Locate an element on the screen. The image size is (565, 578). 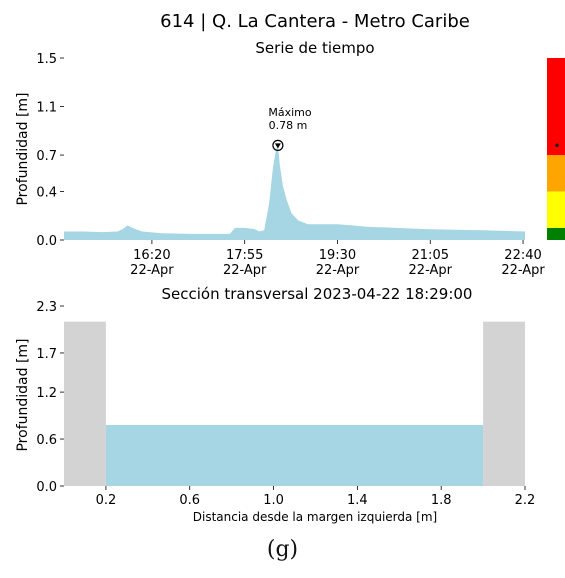
y-tick-label: 1.5 is located at coordinates (46, 59).